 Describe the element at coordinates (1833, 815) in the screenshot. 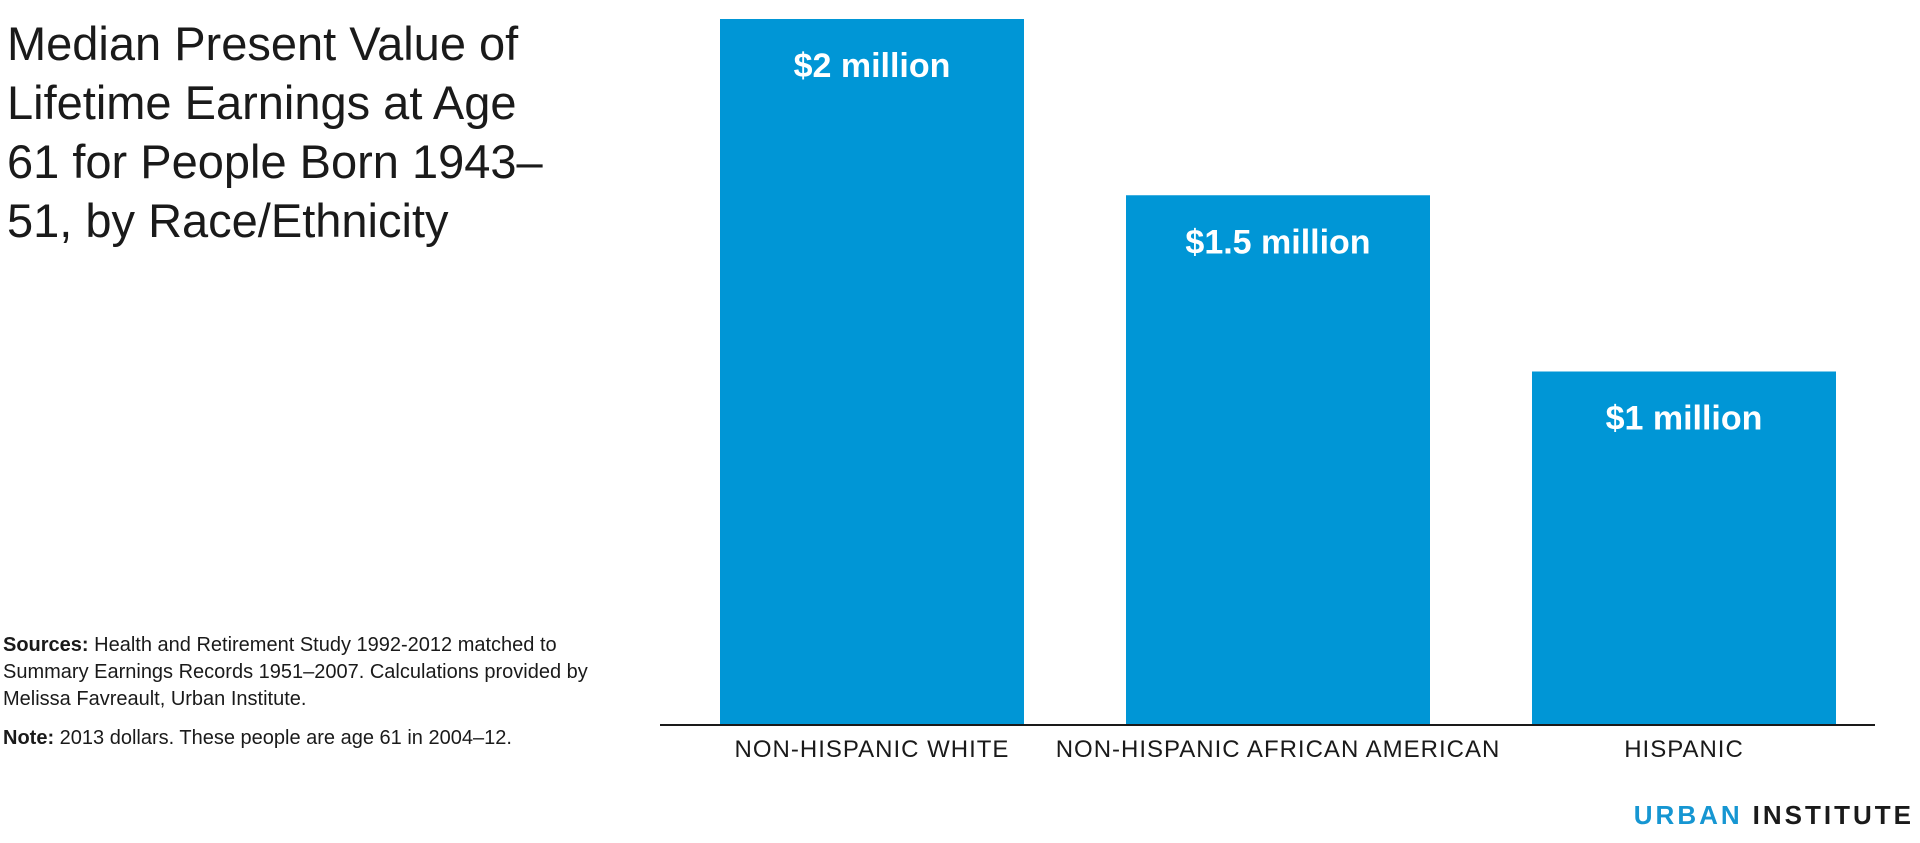

I see `logo-word-institute: INSTITUTE` at that location.